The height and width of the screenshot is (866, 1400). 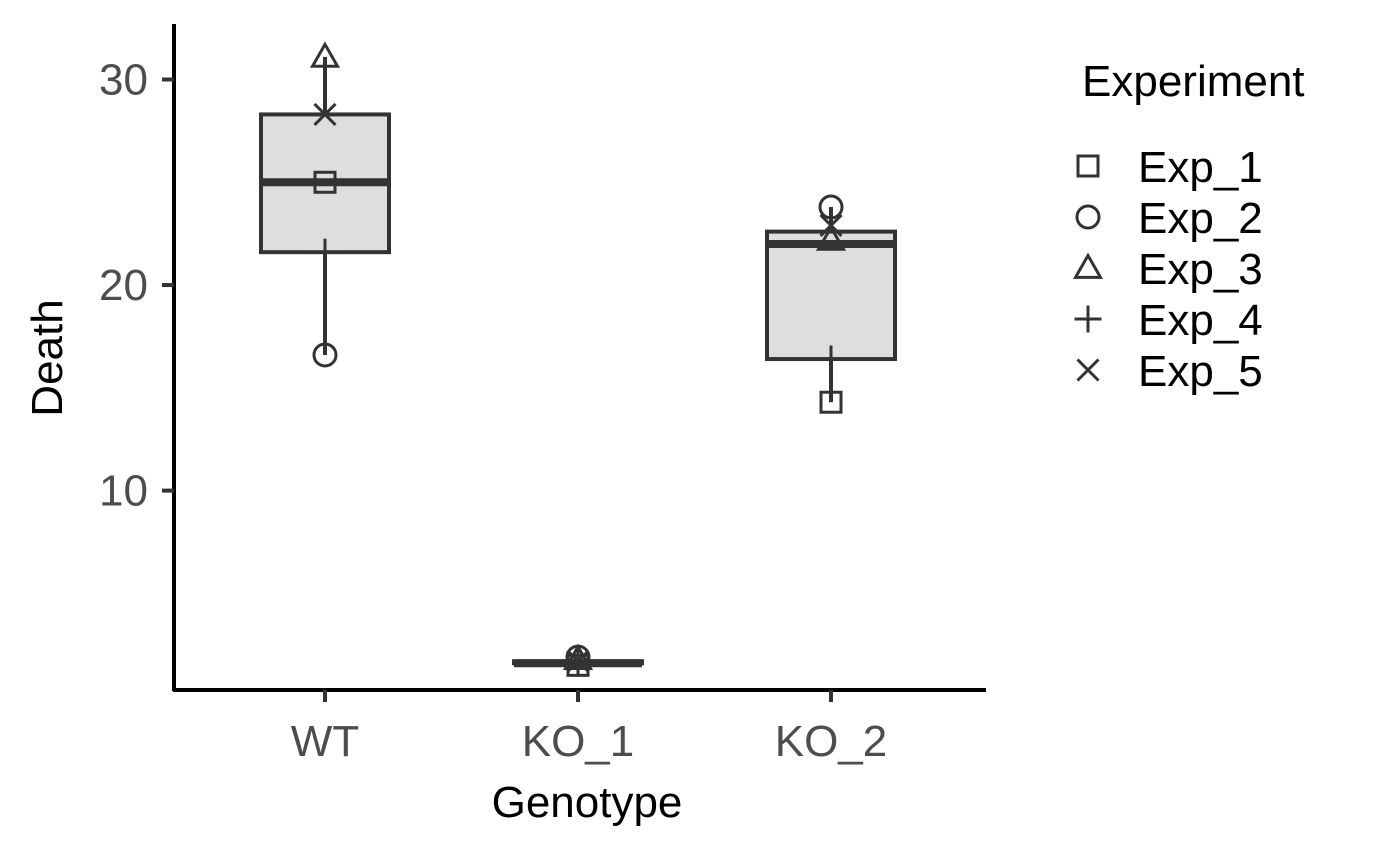 What do you see at coordinates (1193, 81) in the screenshot?
I see `legend-title: Experiment` at bounding box center [1193, 81].